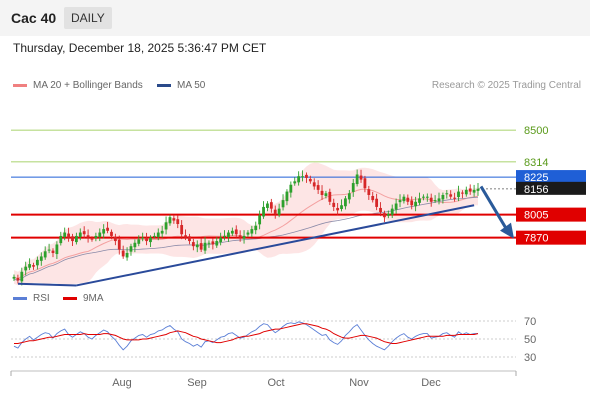 This screenshot has width=590, height=400. Describe the element at coordinates (275, 245) in the screenshot. I see `support-trendline` at that location.